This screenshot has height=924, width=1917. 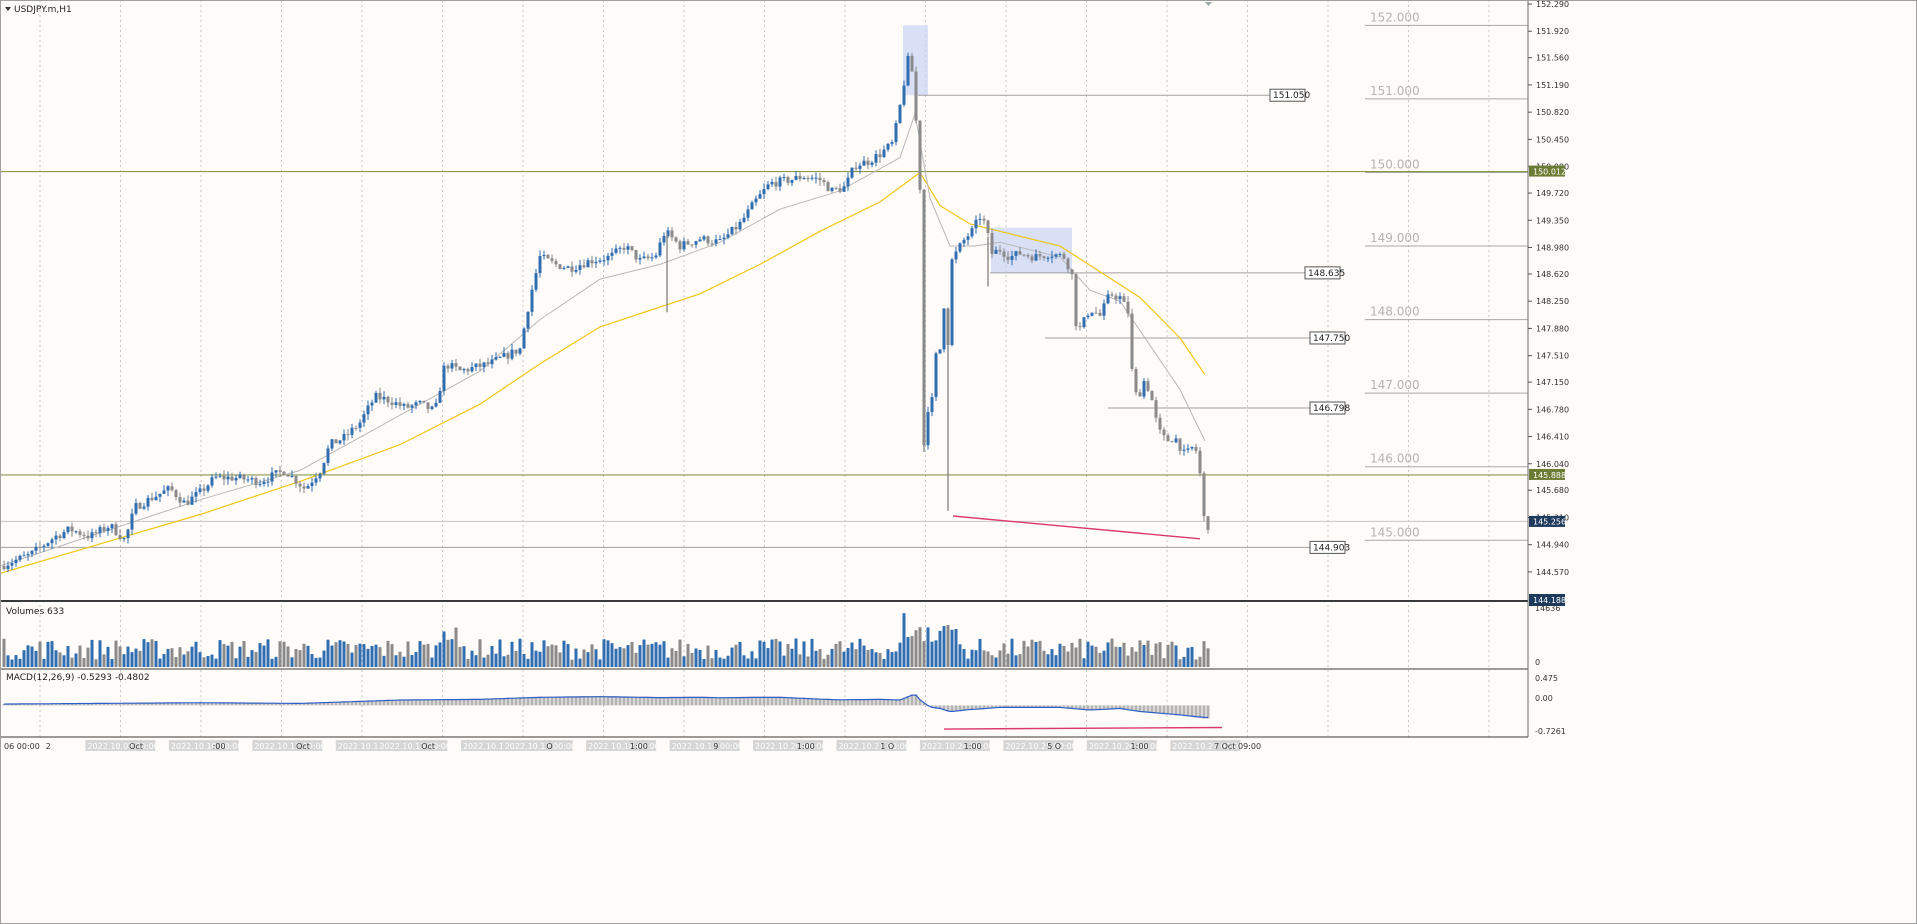 I want to click on level-marker-label: 151.050, so click(x=1291, y=96).